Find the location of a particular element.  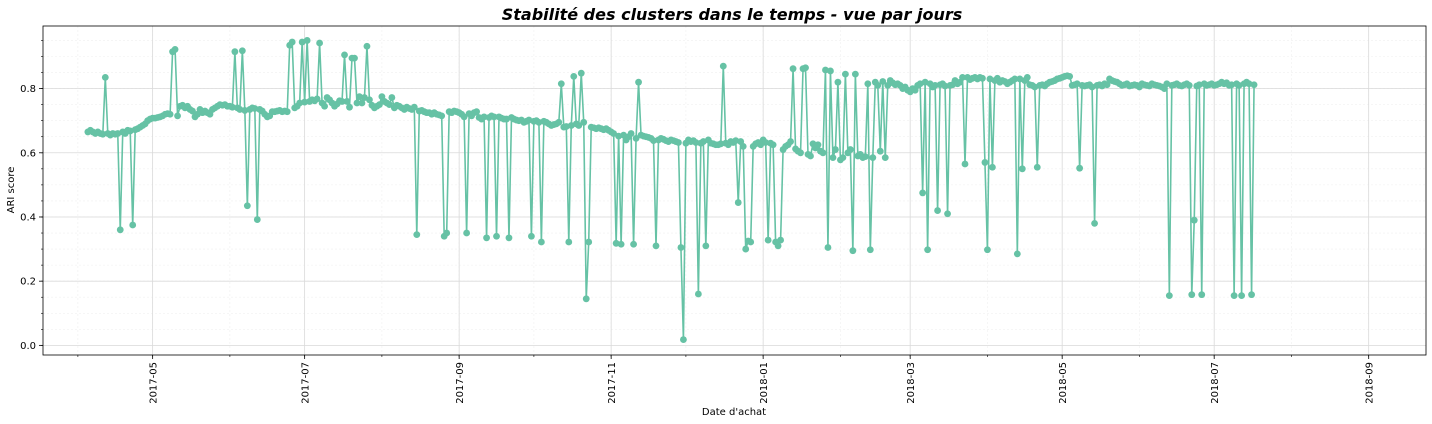

x-tick-label: 2017-05 is located at coordinates (154, 383).